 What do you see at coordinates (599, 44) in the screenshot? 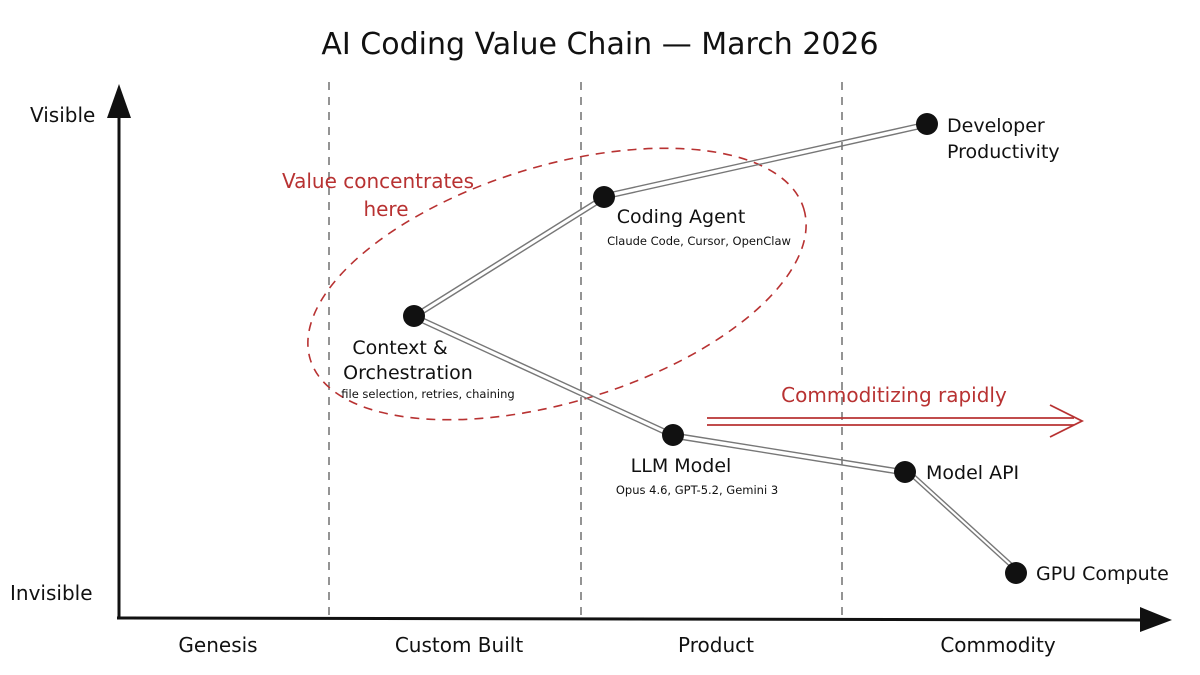
I see `diagram-title: AI Coding Value Chain — March 2026` at bounding box center [599, 44].